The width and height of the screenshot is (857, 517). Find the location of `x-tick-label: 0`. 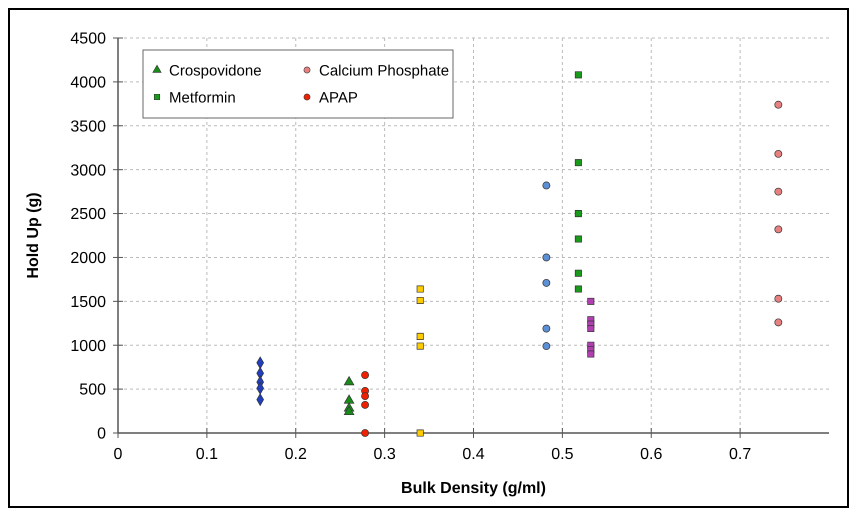

x-tick-label: 0 is located at coordinates (118, 454).